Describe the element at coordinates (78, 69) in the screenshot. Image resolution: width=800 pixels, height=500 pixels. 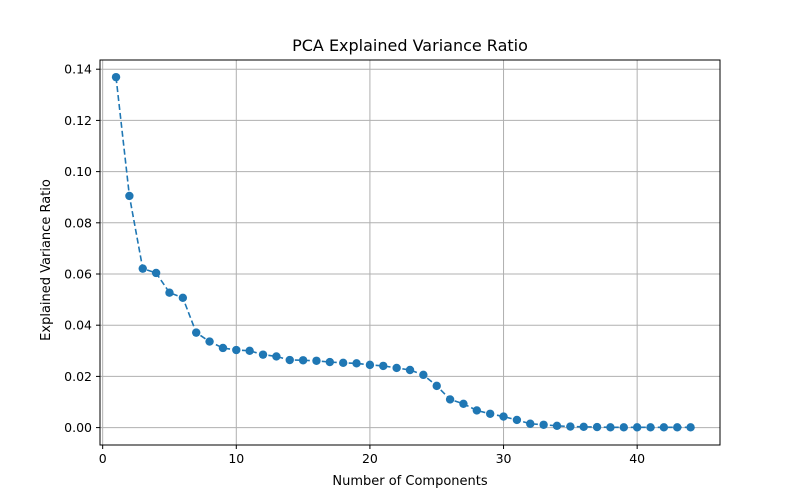
I see `y-tick-label: 0.14` at that location.